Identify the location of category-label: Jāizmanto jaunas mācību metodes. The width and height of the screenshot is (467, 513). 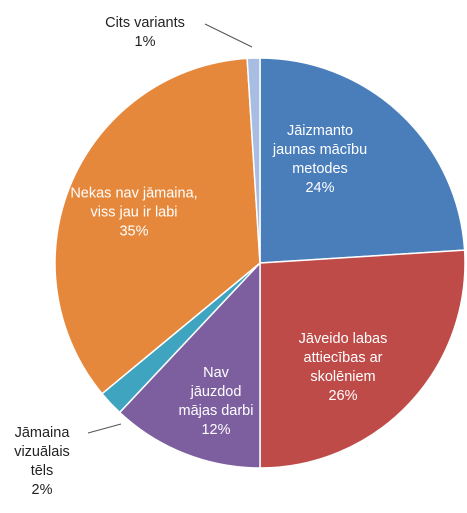
(320, 150).